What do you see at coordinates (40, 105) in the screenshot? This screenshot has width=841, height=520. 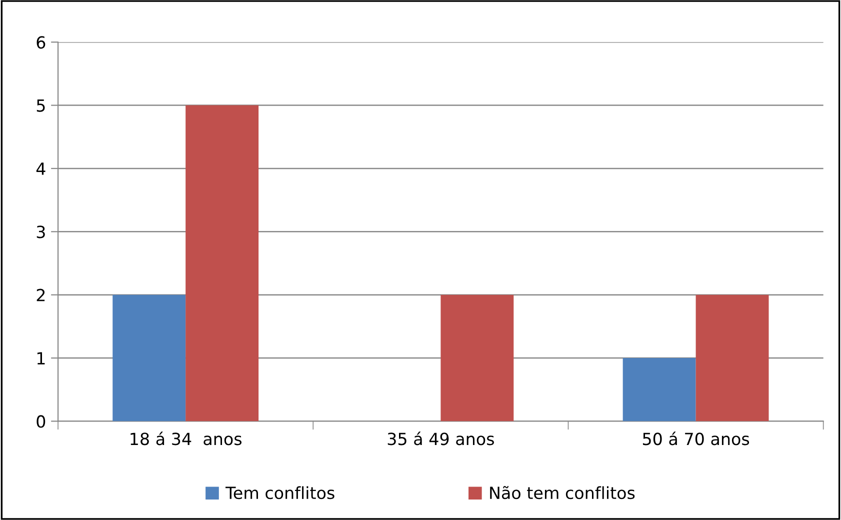 I see `y-tick-label: 5` at bounding box center [40, 105].